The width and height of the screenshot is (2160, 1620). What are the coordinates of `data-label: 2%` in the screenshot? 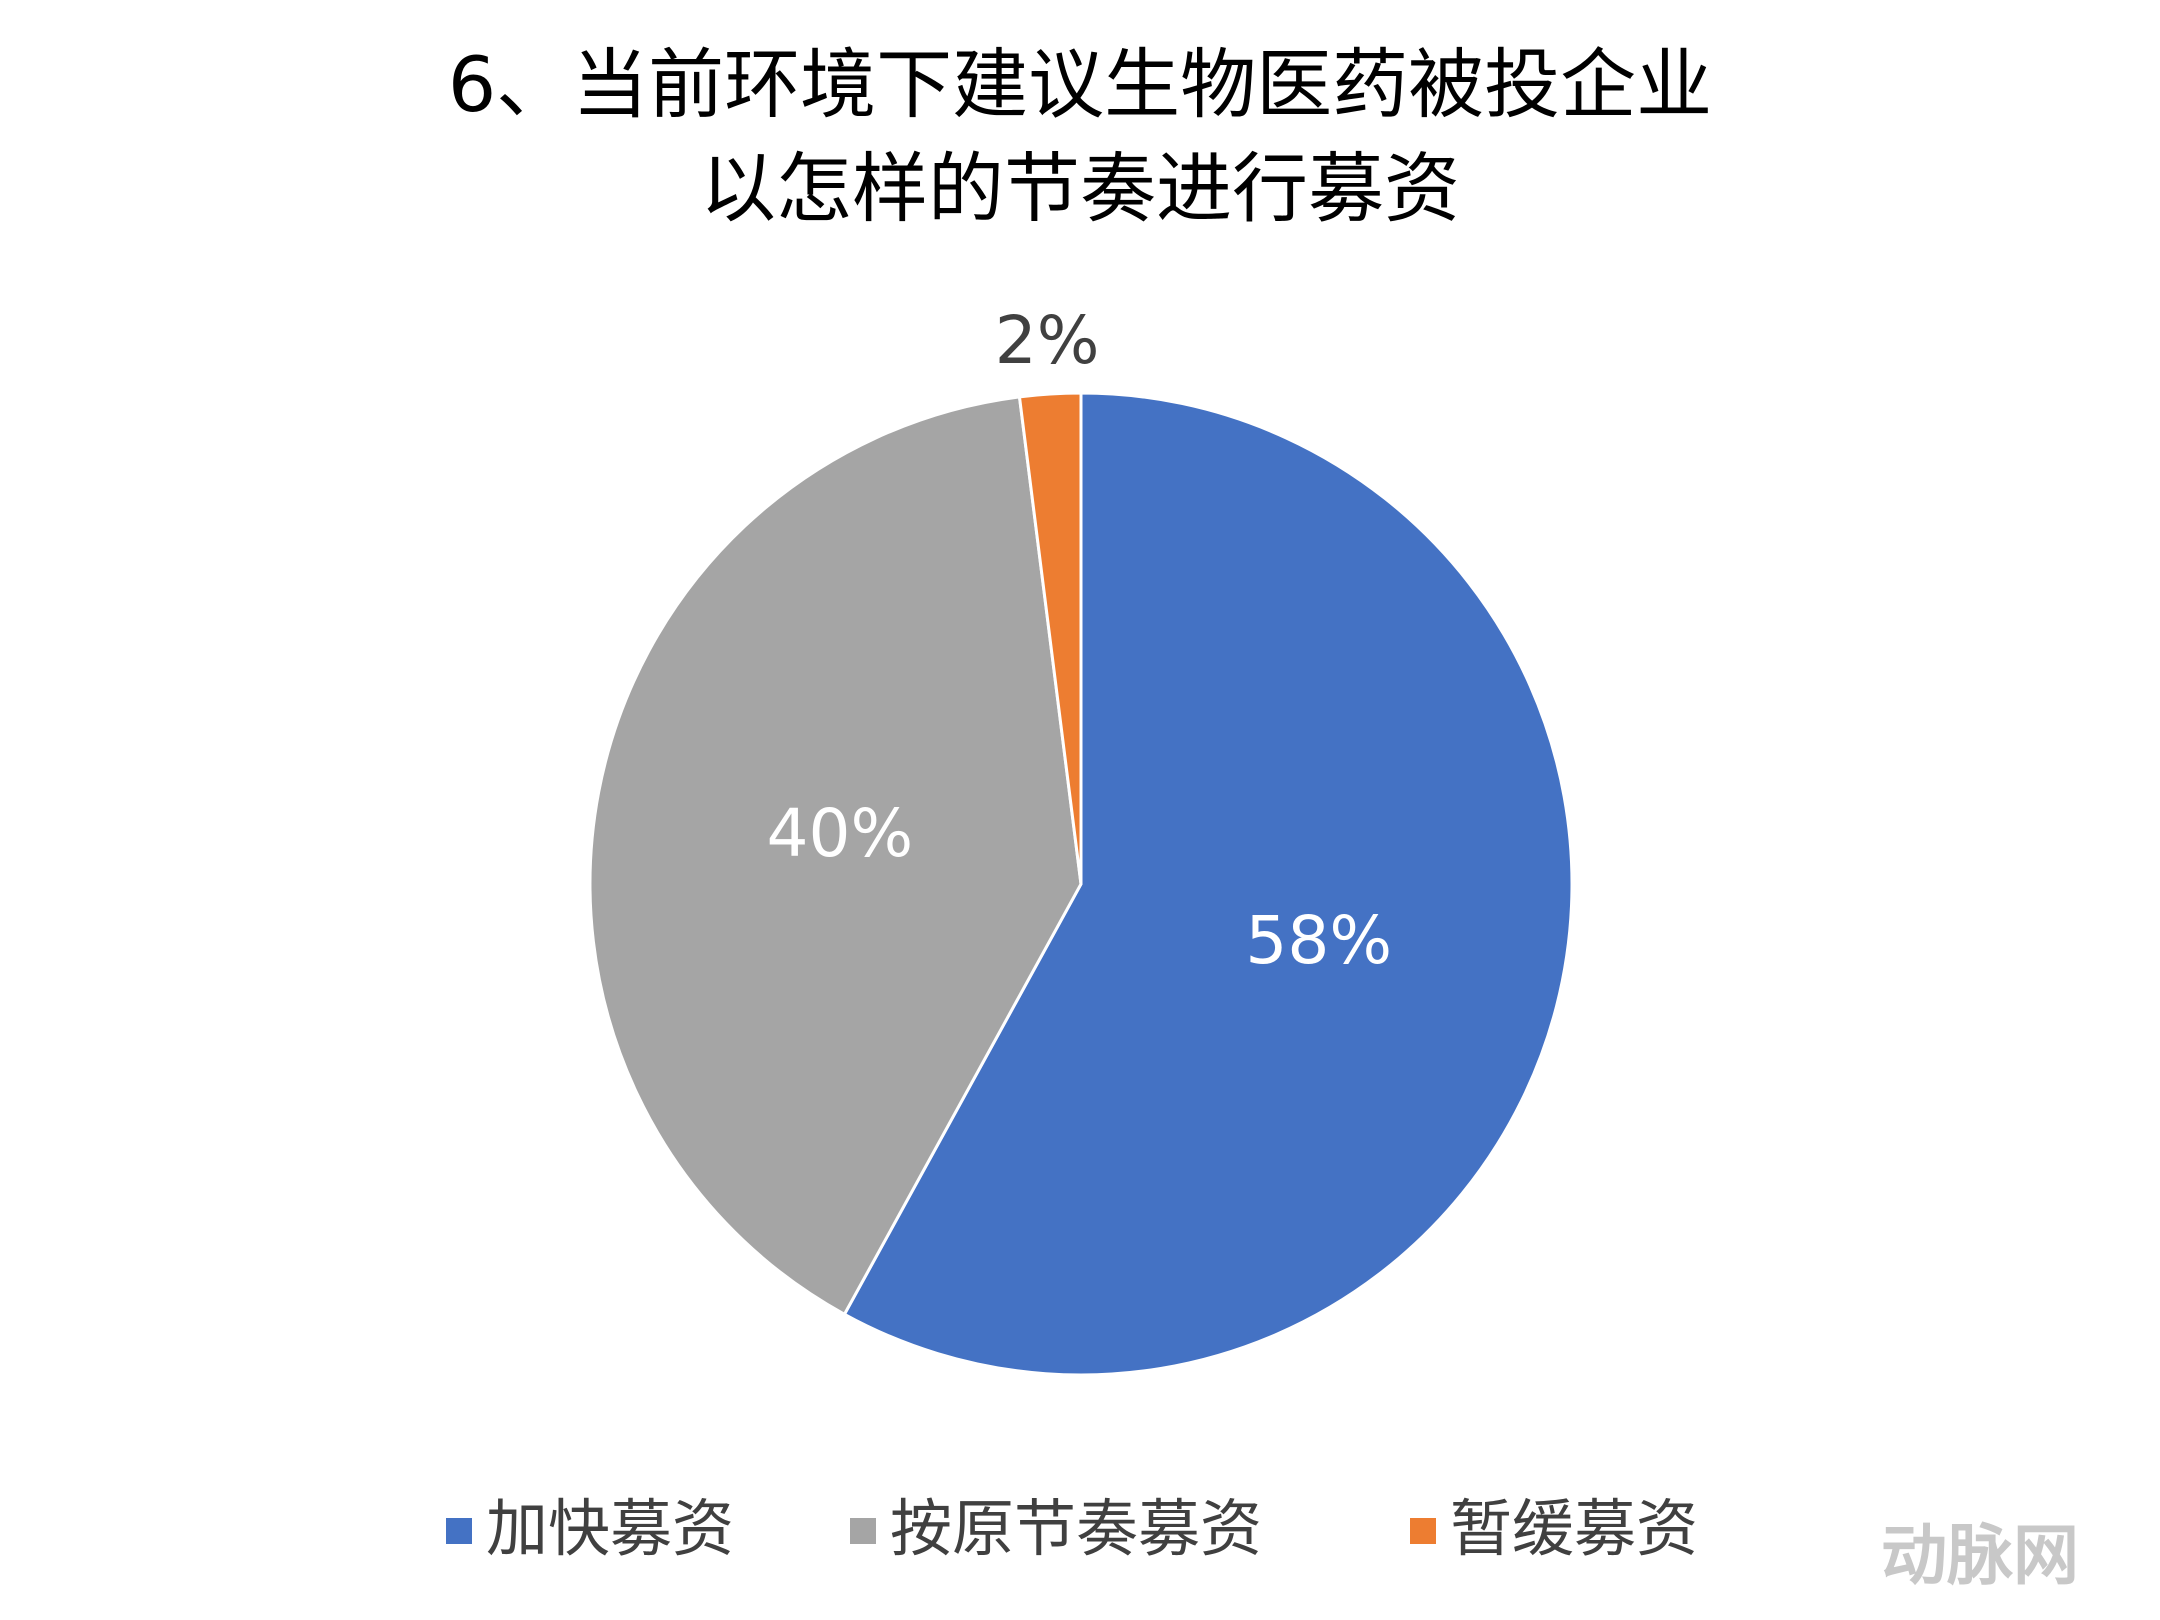 It's located at (1047, 340).